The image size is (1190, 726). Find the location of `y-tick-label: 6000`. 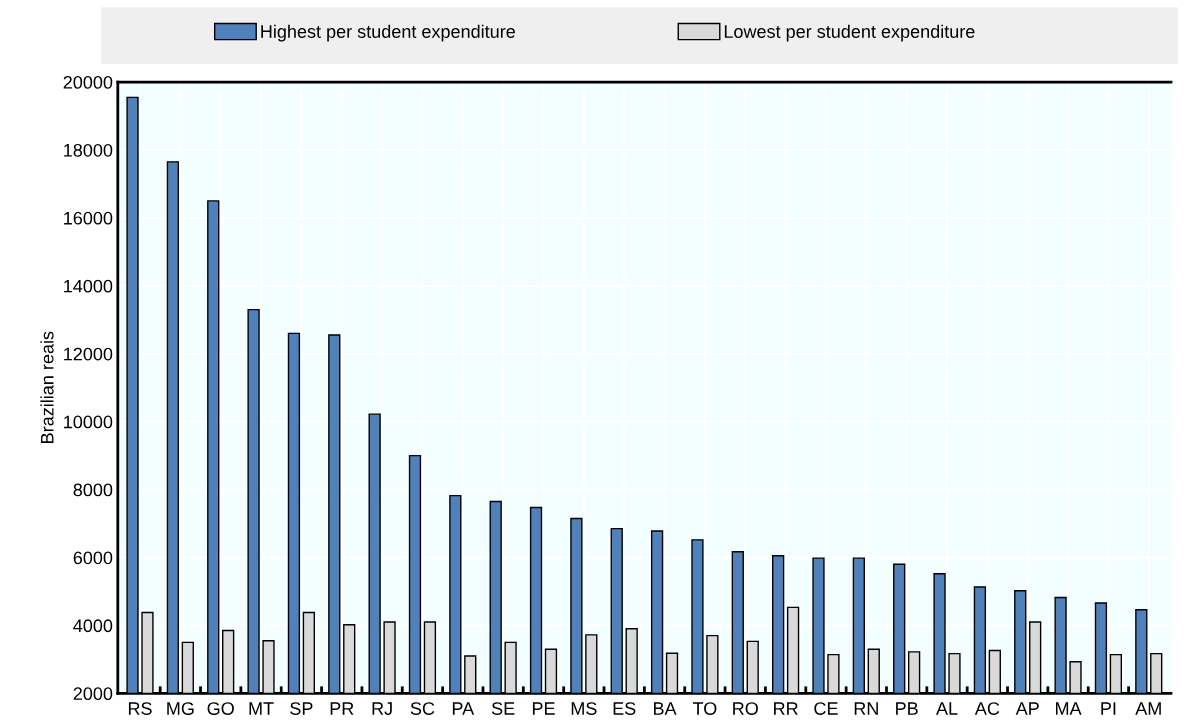

y-tick-label: 6000 is located at coordinates (93, 558).